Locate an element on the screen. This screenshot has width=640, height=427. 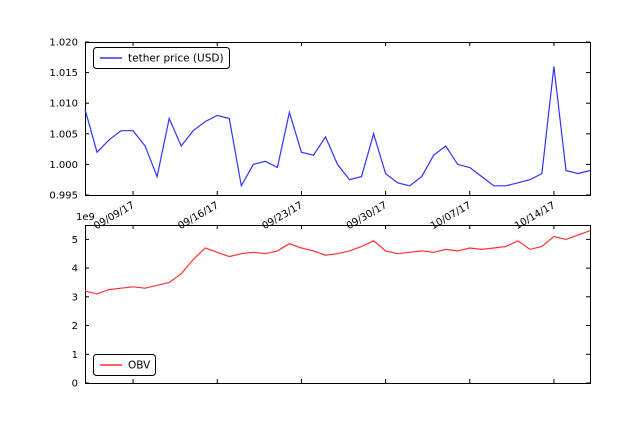
y-tick-label: 1.000 is located at coordinates (63, 165).